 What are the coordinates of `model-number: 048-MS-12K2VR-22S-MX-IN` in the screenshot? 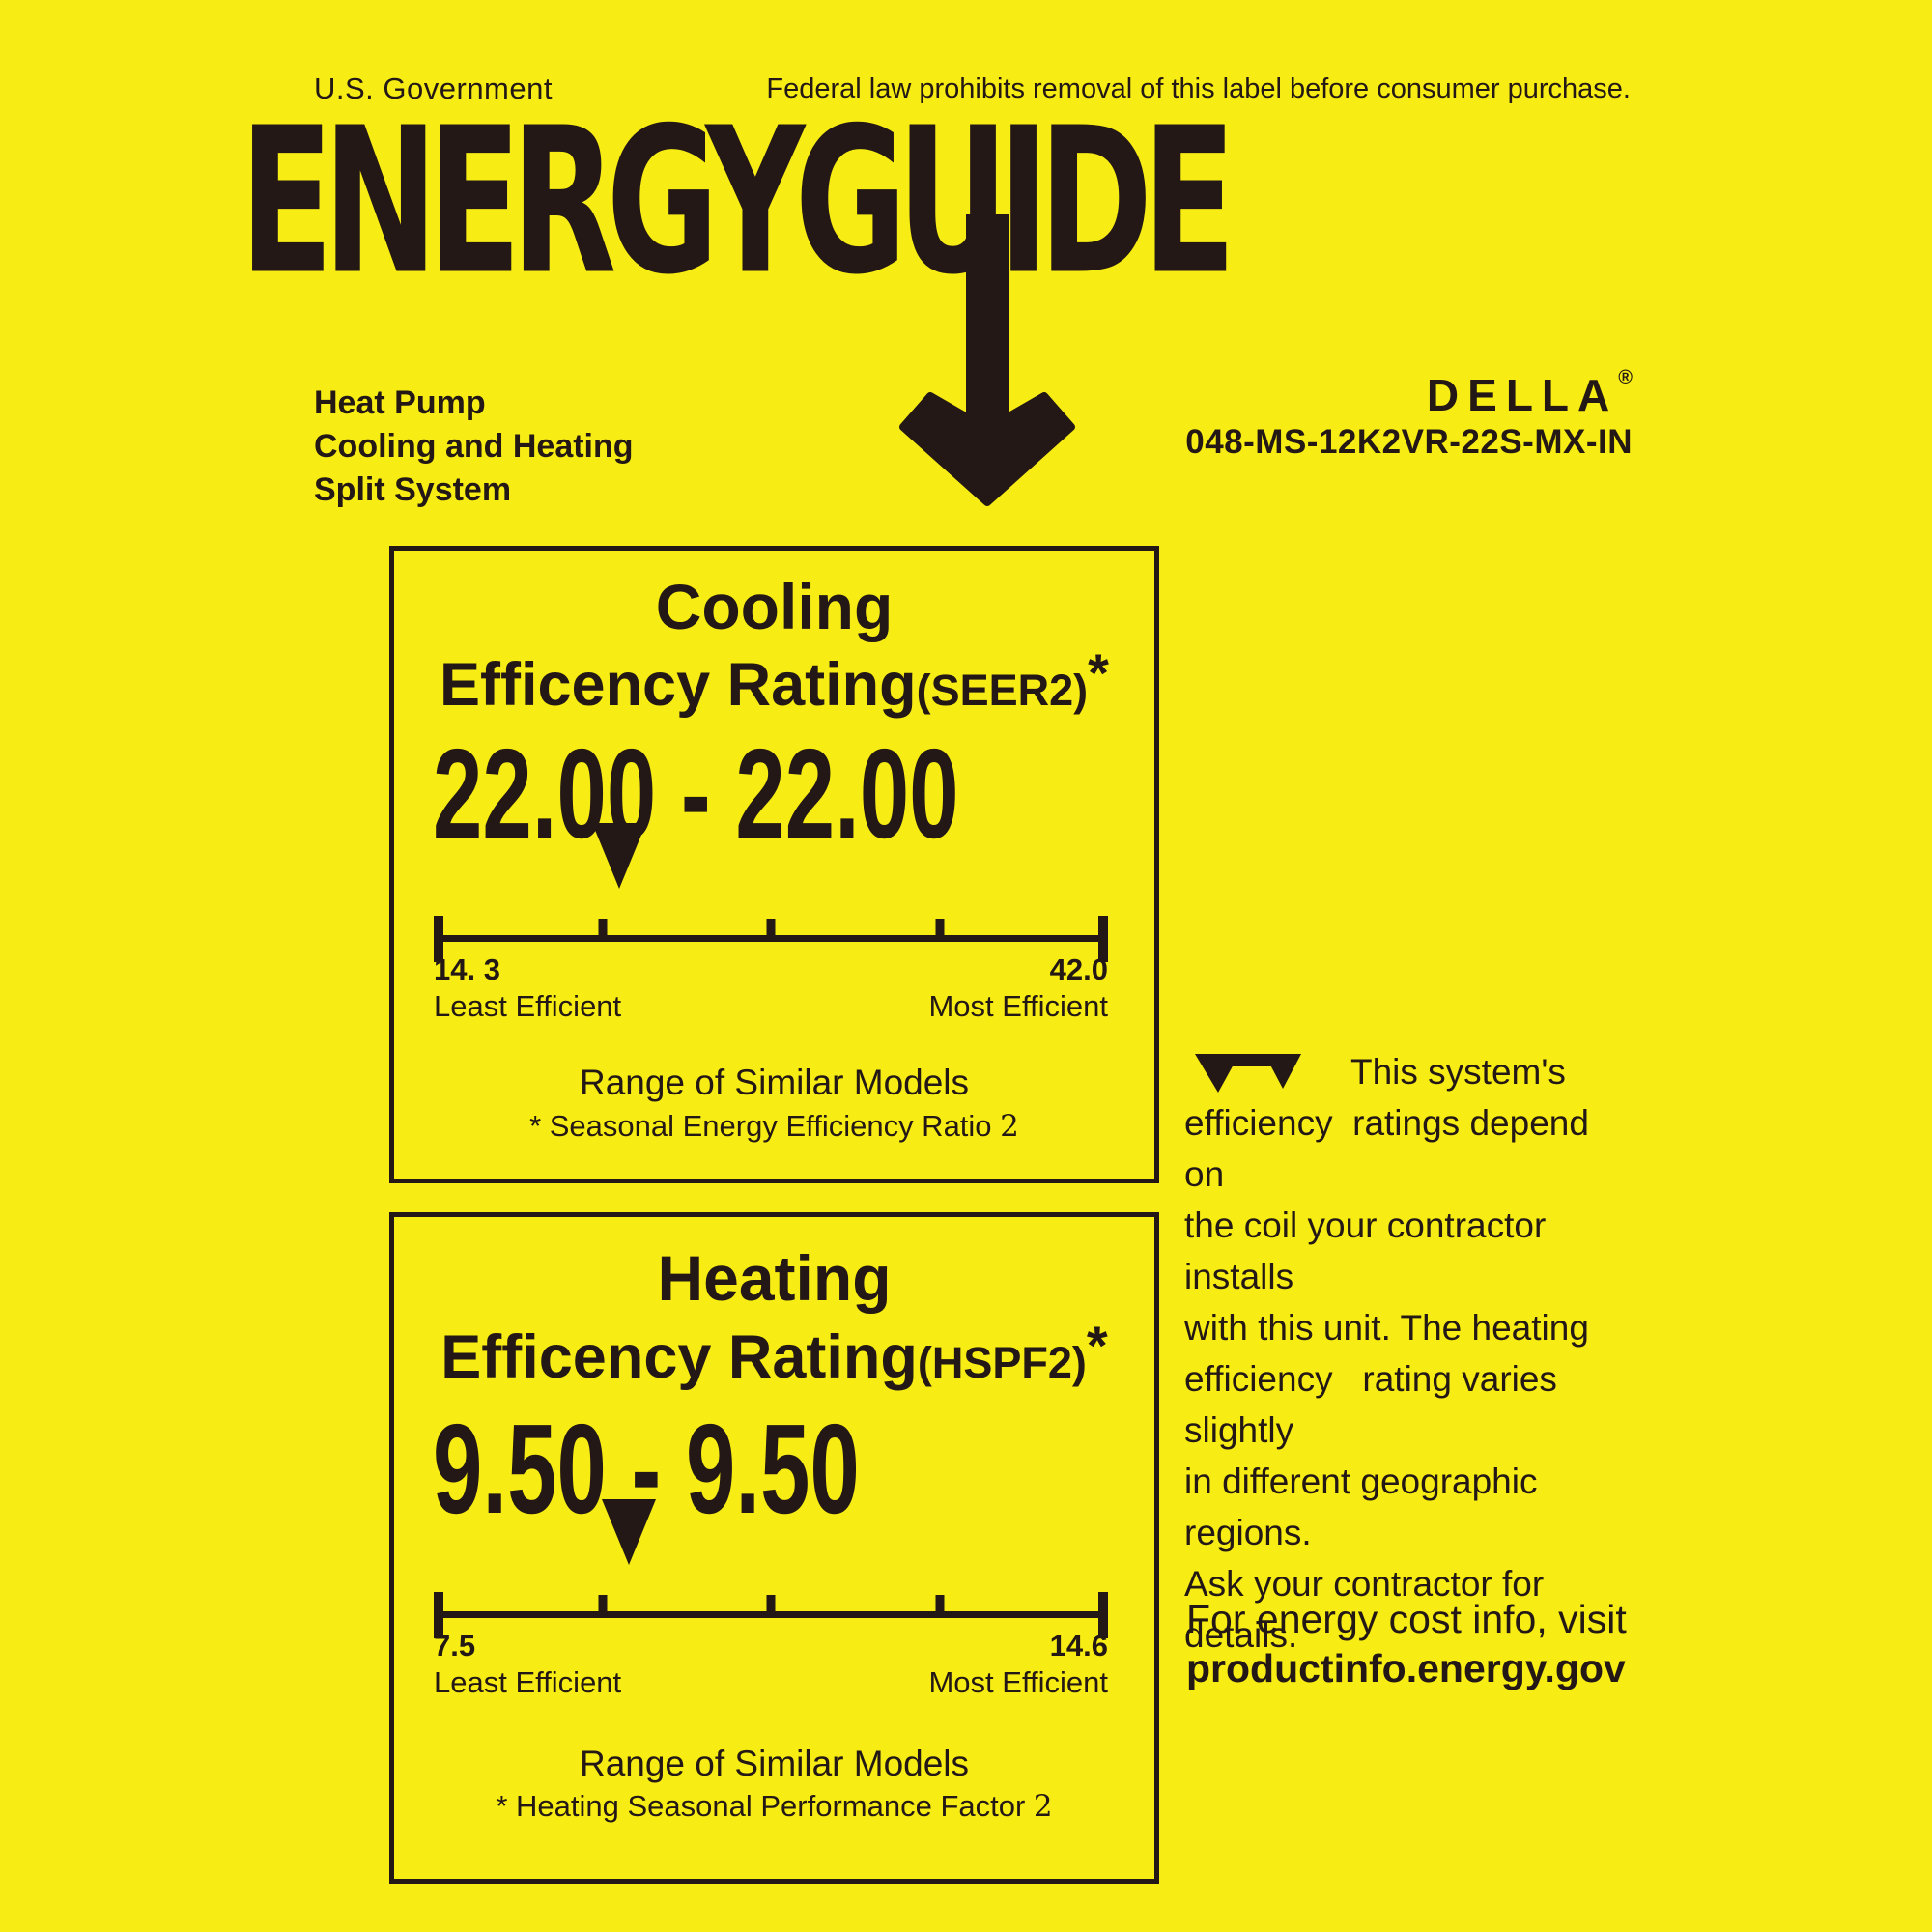 It's located at (1409, 442).